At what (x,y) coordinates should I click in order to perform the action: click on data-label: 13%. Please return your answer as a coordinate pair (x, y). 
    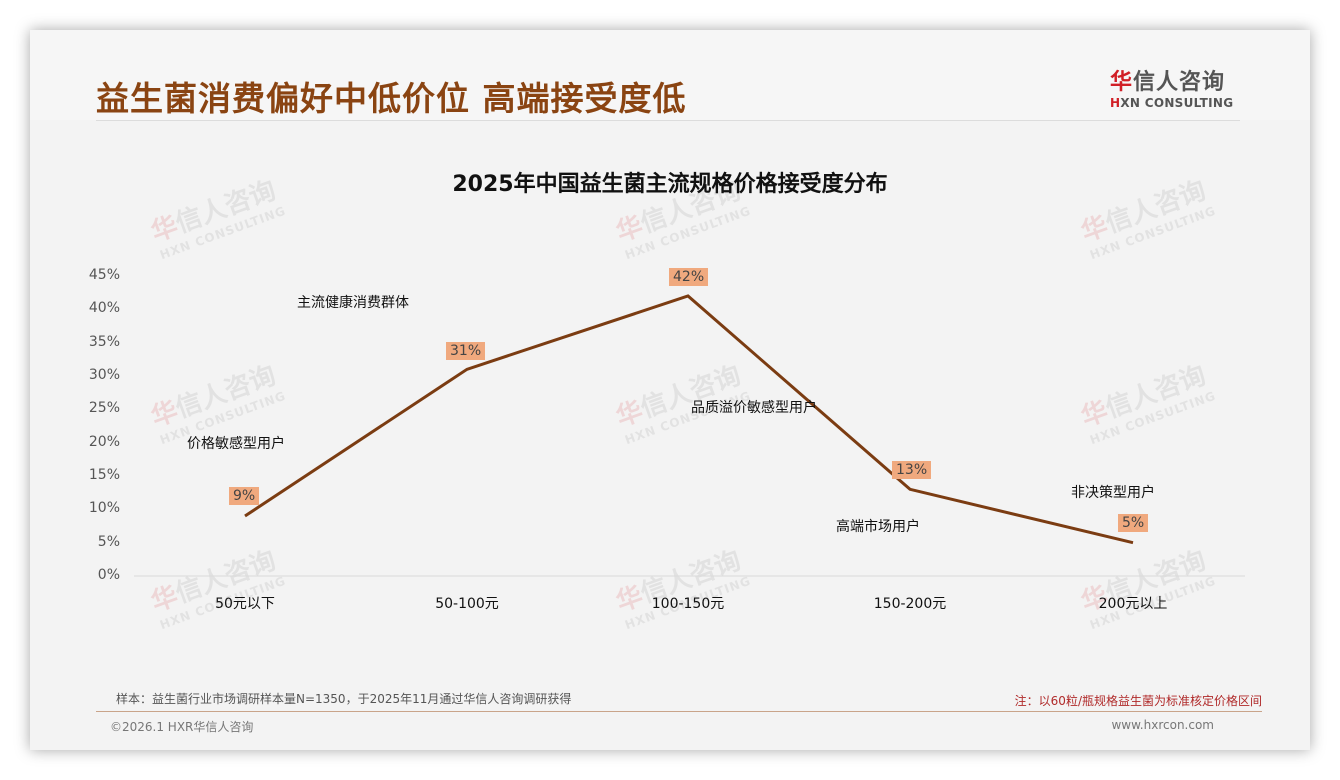
    Looking at the image, I should click on (912, 470).